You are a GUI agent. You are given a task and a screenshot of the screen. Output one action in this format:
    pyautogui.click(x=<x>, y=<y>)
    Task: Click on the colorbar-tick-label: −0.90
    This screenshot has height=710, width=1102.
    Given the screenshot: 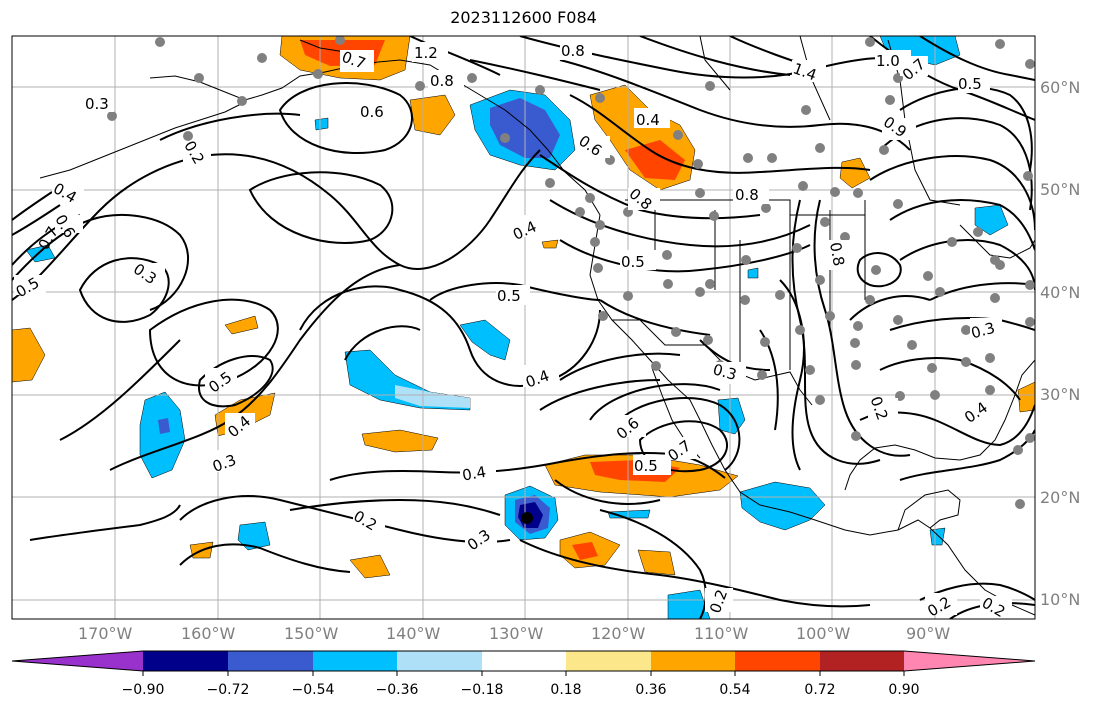 What is the action you would take?
    pyautogui.click(x=143, y=690)
    